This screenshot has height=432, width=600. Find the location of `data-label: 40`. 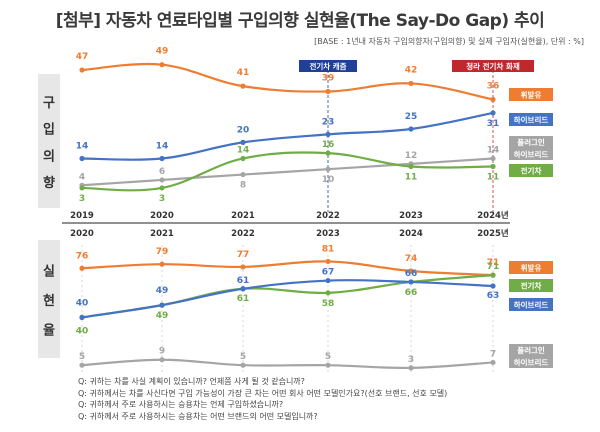

data-label: 40 is located at coordinates (82, 303).